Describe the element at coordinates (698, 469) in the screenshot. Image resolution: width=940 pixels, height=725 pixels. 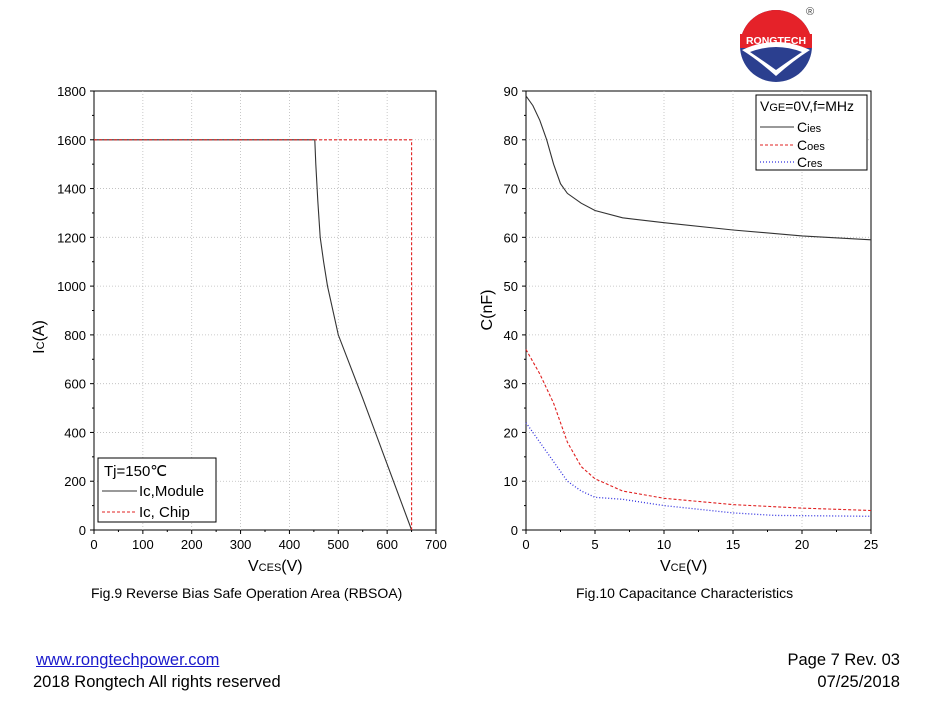
I see `series-cres-line` at that location.